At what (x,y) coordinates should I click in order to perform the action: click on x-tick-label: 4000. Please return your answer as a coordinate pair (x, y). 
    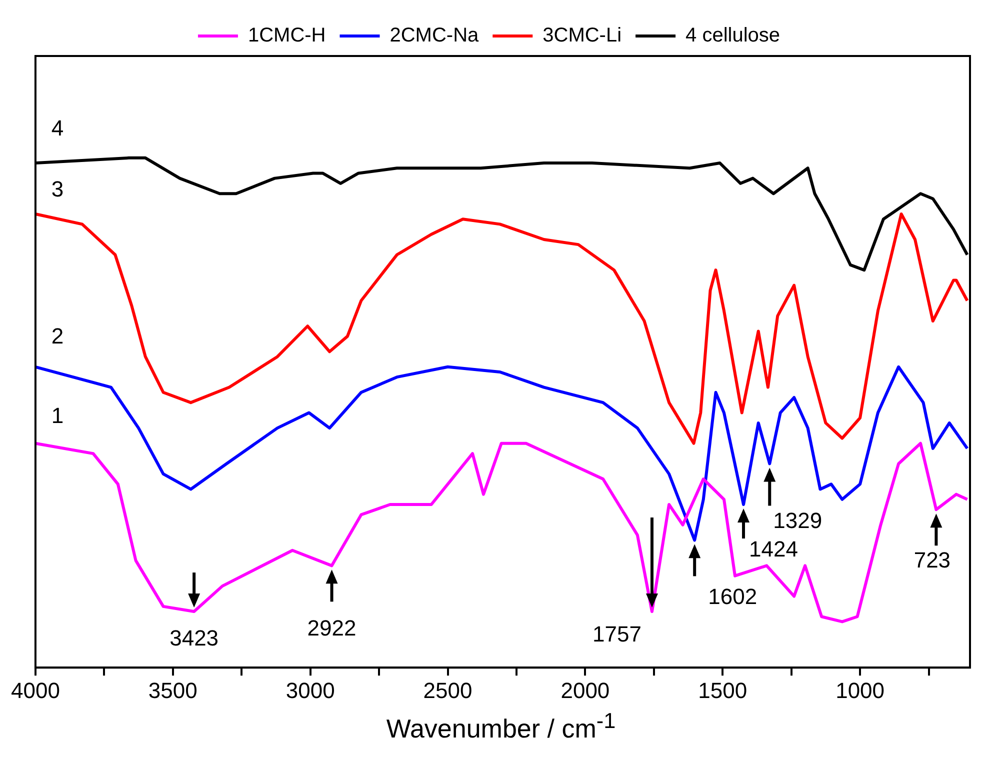
    Looking at the image, I should click on (35, 690).